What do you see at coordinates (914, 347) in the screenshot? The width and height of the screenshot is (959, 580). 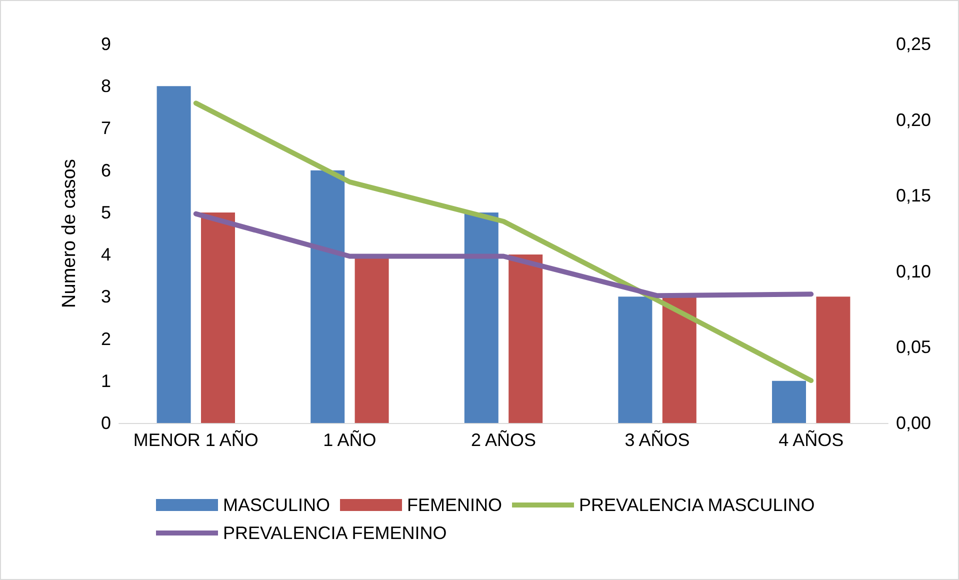 I see `y2-tick-label: 0,05` at bounding box center [914, 347].